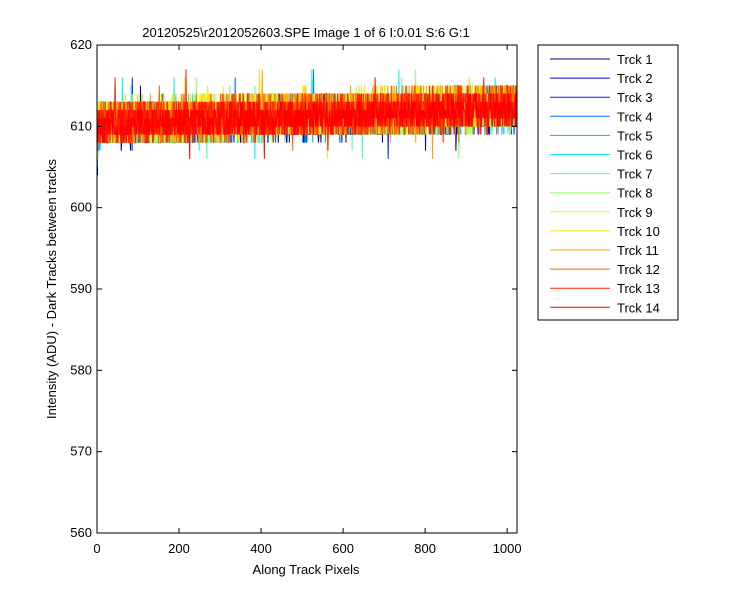  I want to click on y-tick-label: 560, so click(81, 532).